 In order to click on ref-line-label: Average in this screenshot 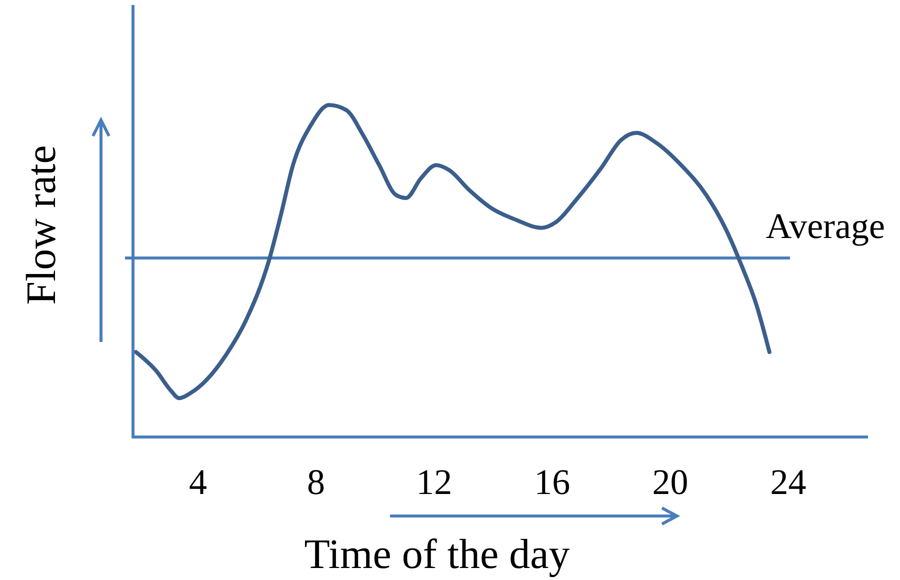, I will do `click(825, 226)`.